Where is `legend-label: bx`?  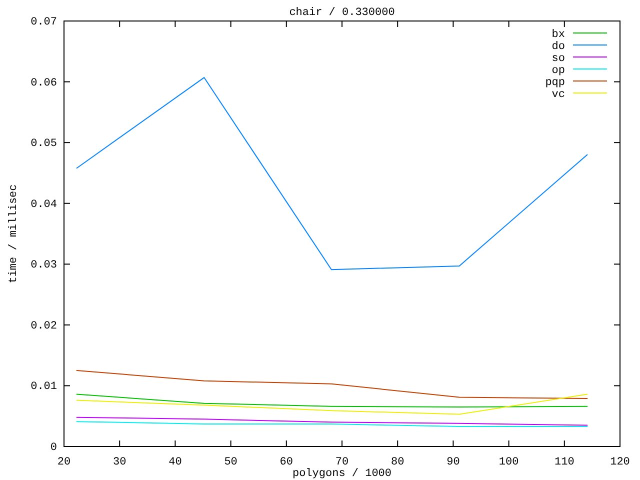
legend-label: bx is located at coordinates (559, 35).